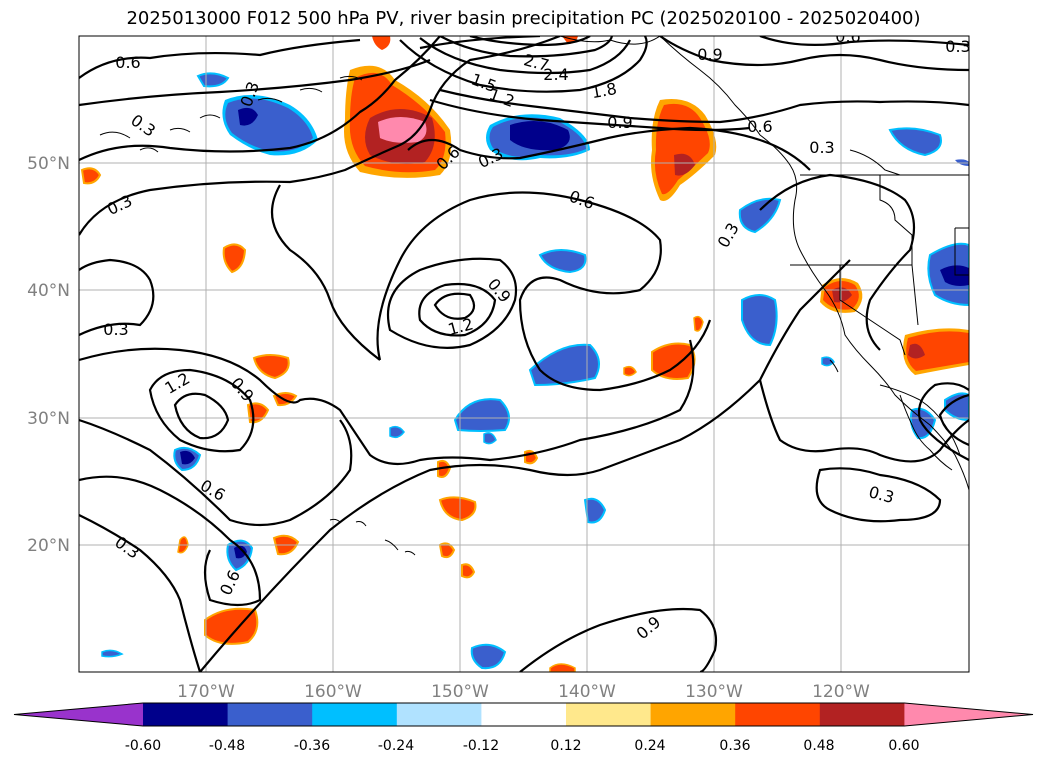 Image resolution: width=1047 pixels, height=765 pixels. What do you see at coordinates (396, 746) in the screenshot?
I see `colorbar-tick: -0.24` at bounding box center [396, 746].